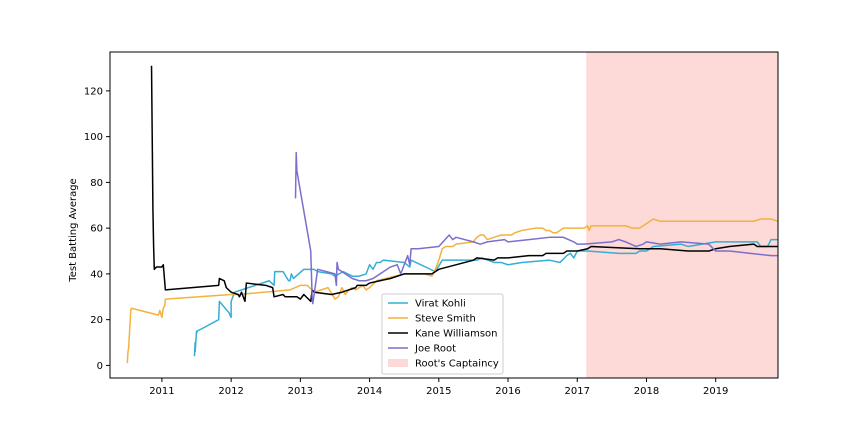  I want to click on x-tick-label: 2018, so click(646, 391).